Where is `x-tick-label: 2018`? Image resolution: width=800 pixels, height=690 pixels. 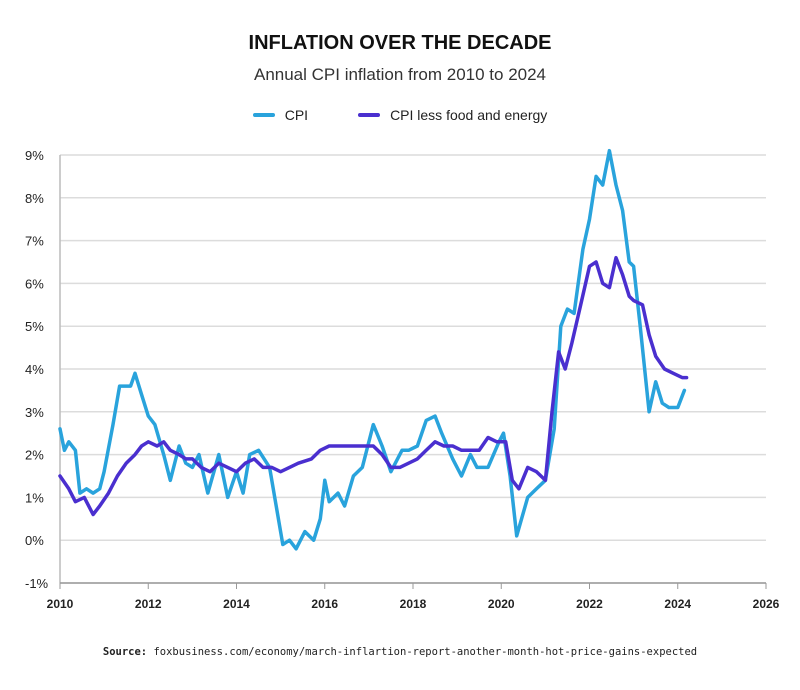
x-tick-label: 2018 is located at coordinates (413, 604).